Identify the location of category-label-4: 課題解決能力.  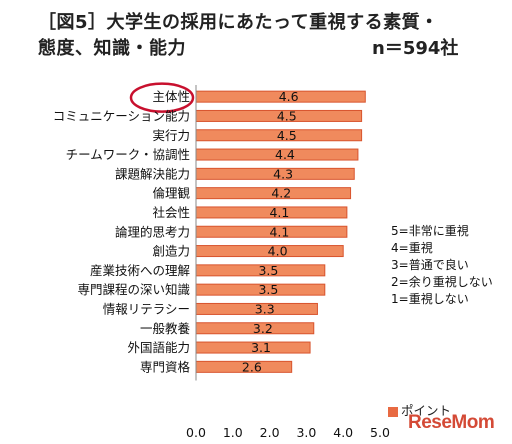
(152, 173).